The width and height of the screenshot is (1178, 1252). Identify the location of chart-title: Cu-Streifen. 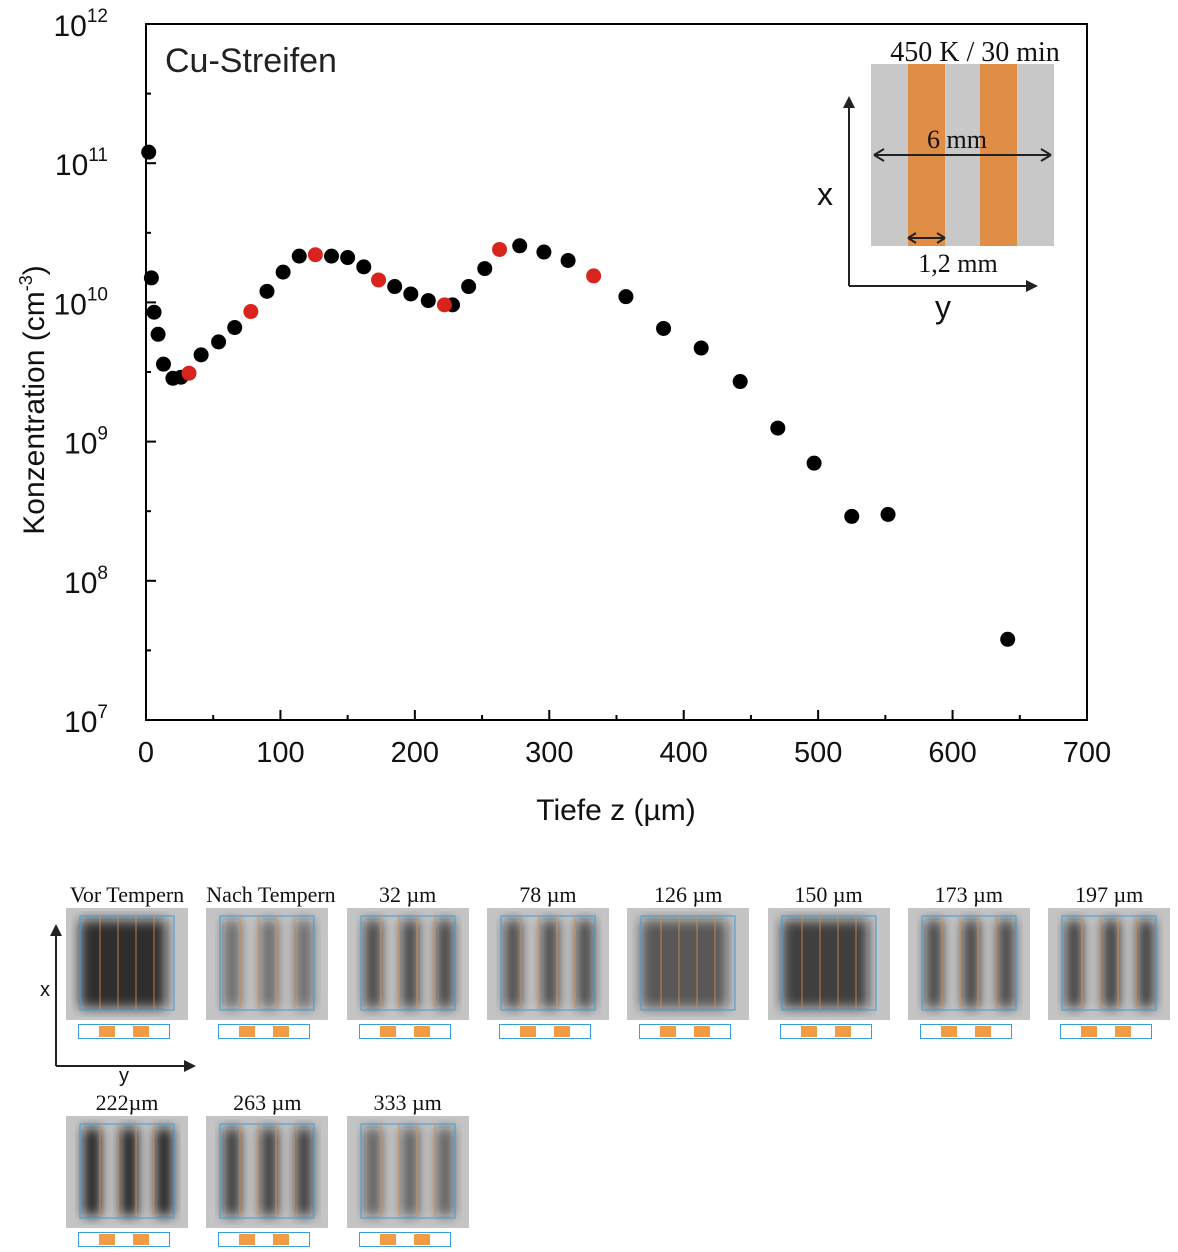
(251, 61).